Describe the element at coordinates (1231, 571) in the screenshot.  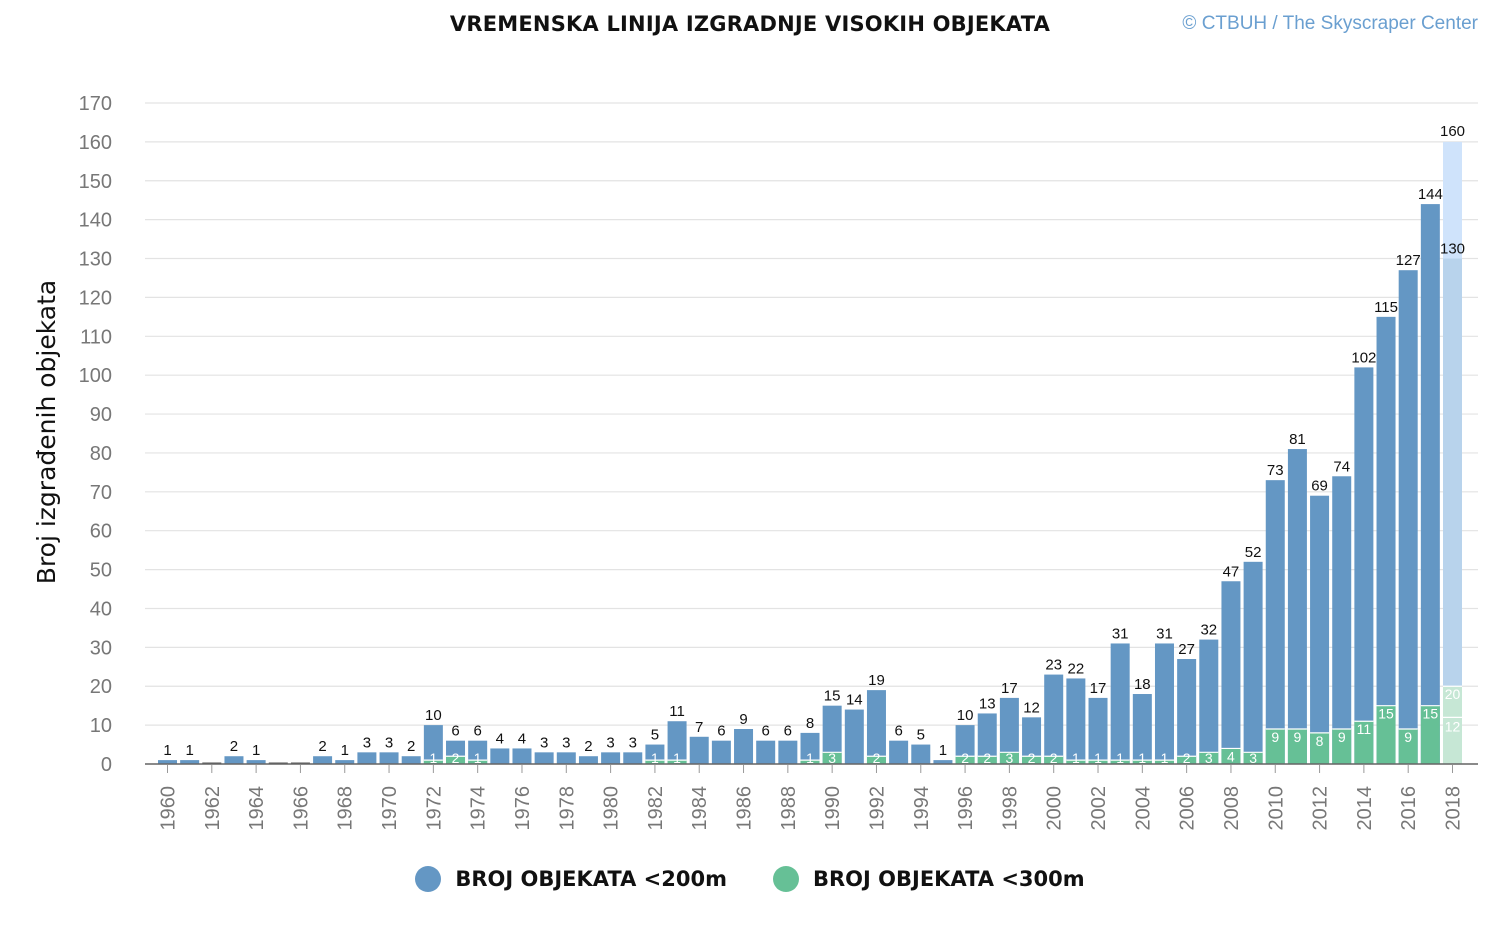
I see `data-label-total: 47` at that location.